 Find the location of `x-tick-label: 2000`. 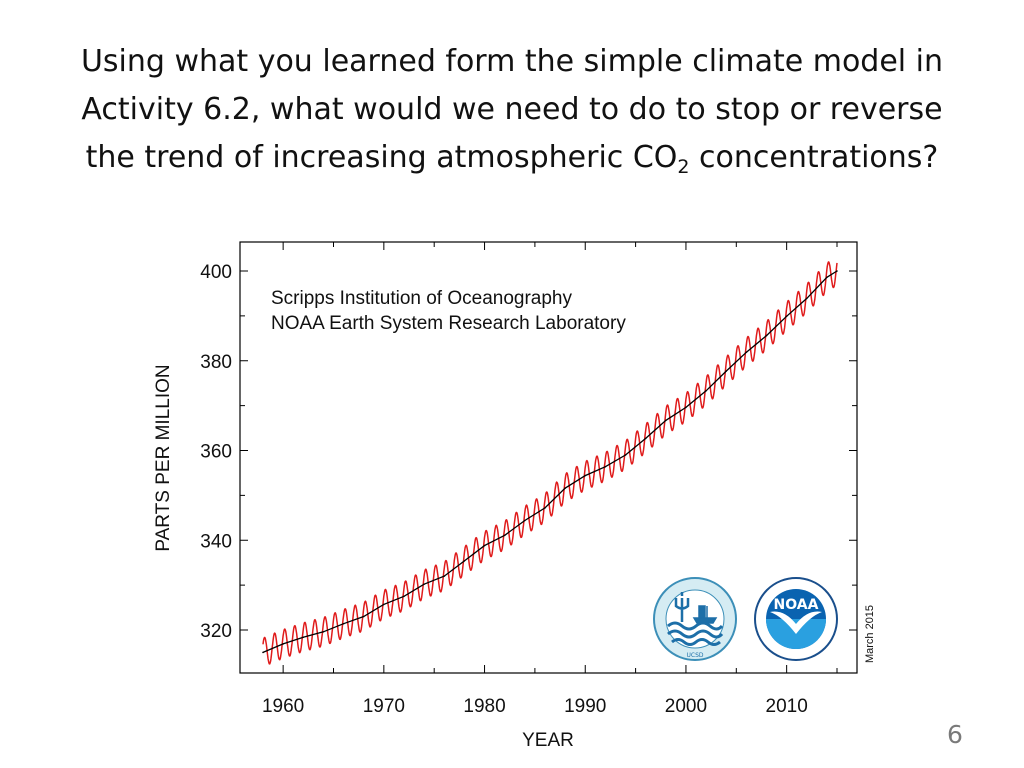

x-tick-label: 2000 is located at coordinates (686, 706).